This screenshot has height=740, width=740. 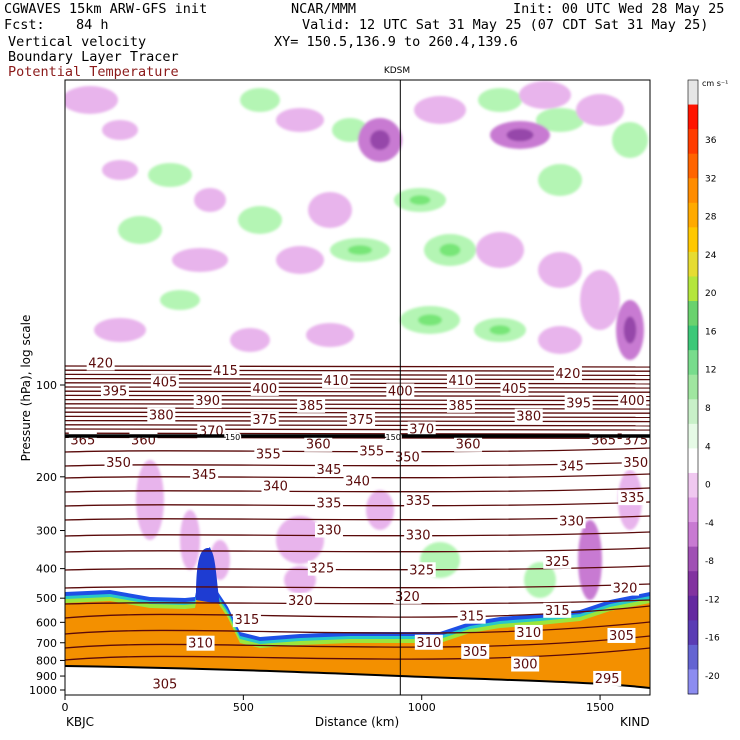 I want to click on theta-label: 420, so click(x=100, y=363).